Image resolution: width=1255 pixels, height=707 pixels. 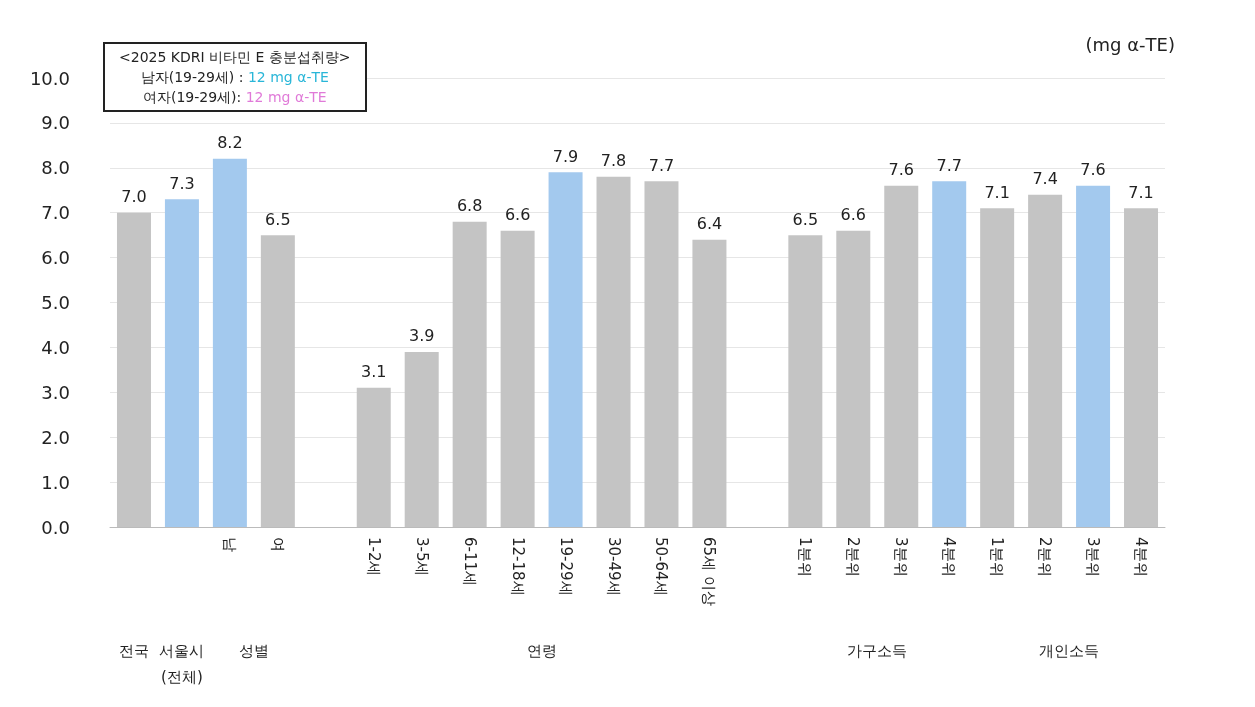 What do you see at coordinates (565, 156) in the screenshot?
I see `data-label: 7.9` at bounding box center [565, 156].